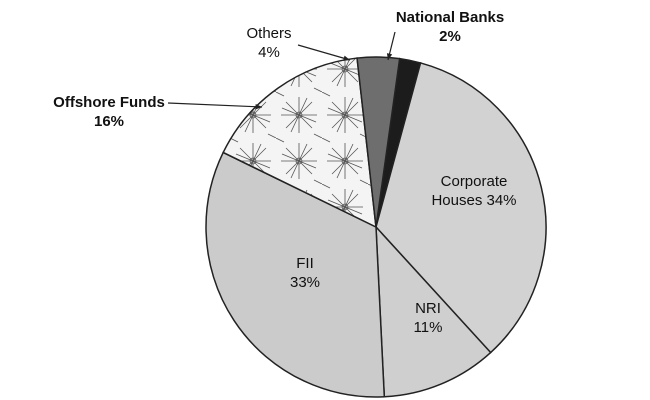 The height and width of the screenshot is (400, 650). I want to click on leader-lines, so click(281, 70).